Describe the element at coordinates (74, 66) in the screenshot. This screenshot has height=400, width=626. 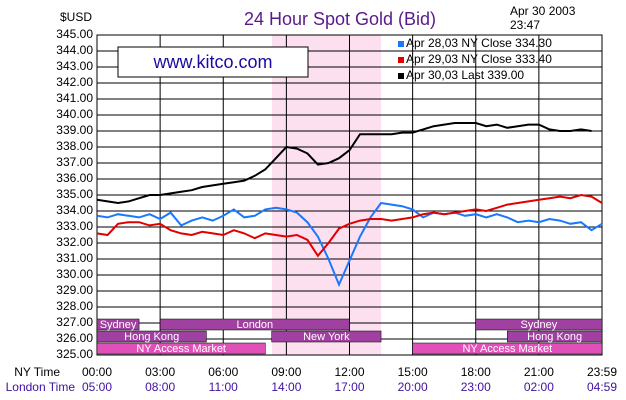
I see `y-tick-label: 343.00` at that location.